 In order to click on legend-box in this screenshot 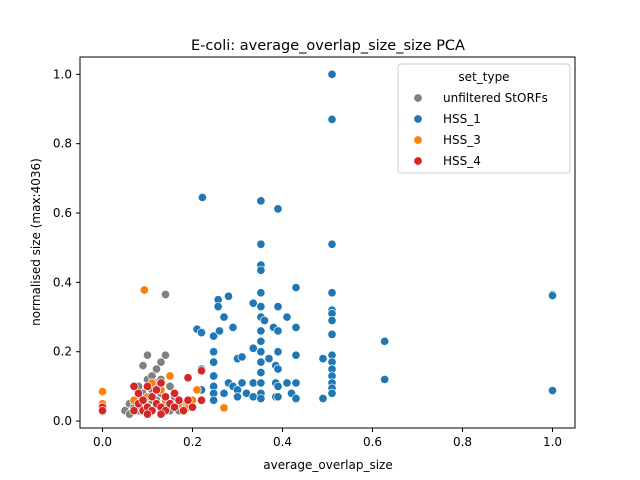, I will do `click(484, 118)`.